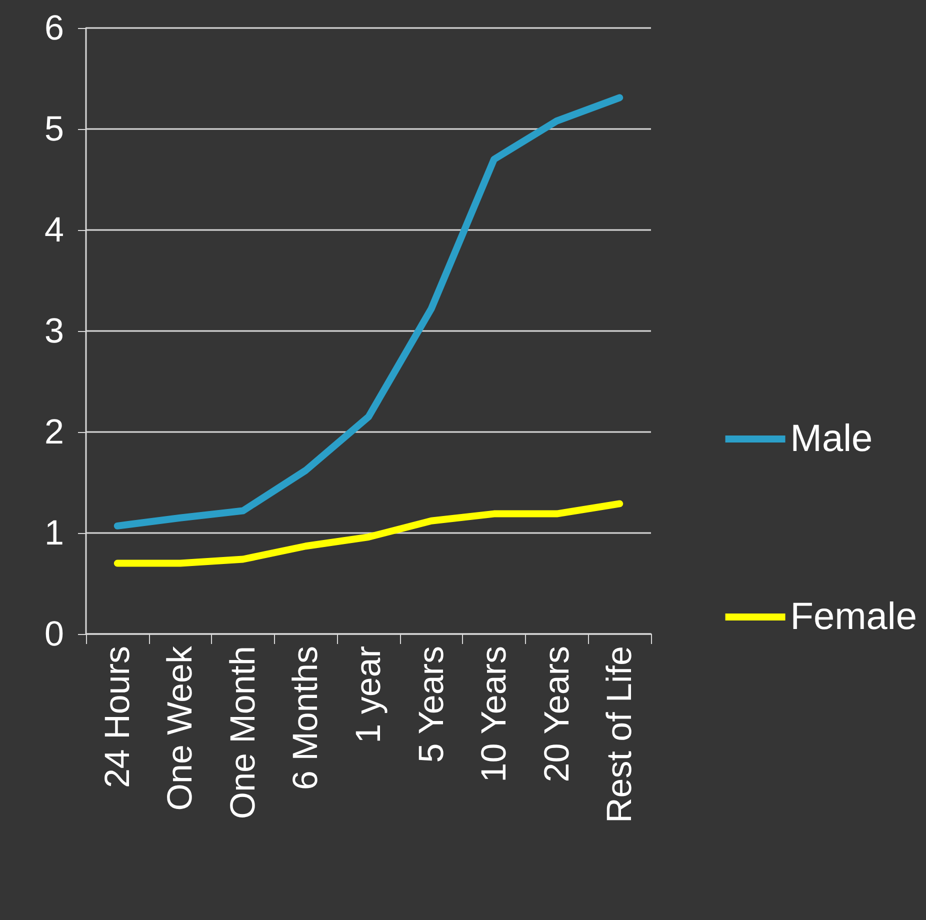 The image size is (926, 920). What do you see at coordinates (368, 695) in the screenshot?
I see `x-tick-label: 1 year` at bounding box center [368, 695].